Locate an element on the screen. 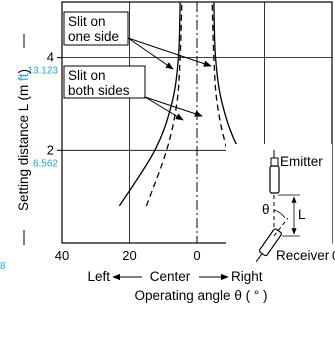 The width and height of the screenshot is (335, 338). y-tick-label-ft: 13.123 is located at coordinates (42, 71).